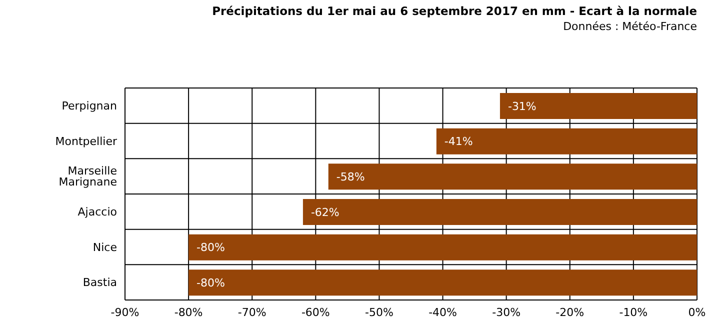 The height and width of the screenshot is (325, 715). Describe the element at coordinates (315, 312) in the screenshot. I see `x-tick-label: -60%` at that location.